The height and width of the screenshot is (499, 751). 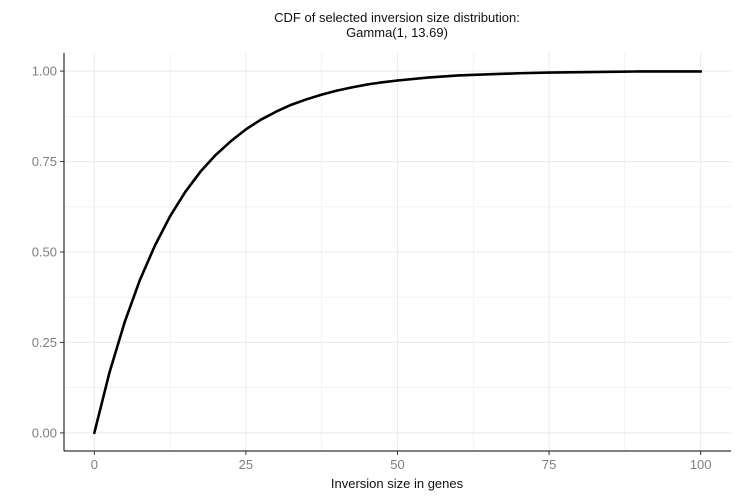 What do you see at coordinates (246, 464) in the screenshot?
I see `x-tick-label: 25` at bounding box center [246, 464].